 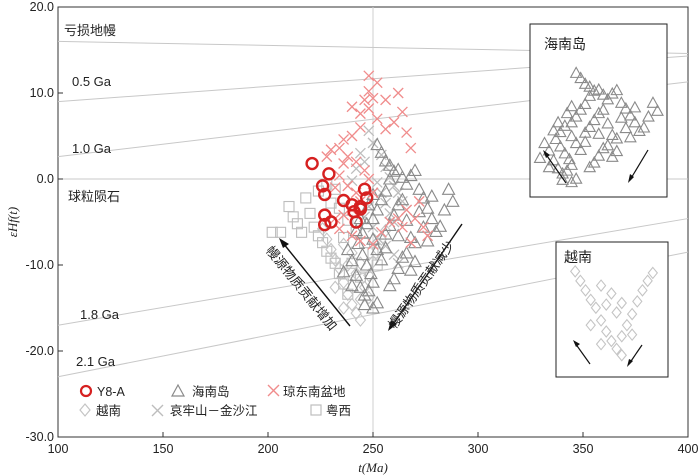 What do you see at coordinates (108, 410) in the screenshot?
I see `legend-label-vietnam: 越南` at bounding box center [108, 410].